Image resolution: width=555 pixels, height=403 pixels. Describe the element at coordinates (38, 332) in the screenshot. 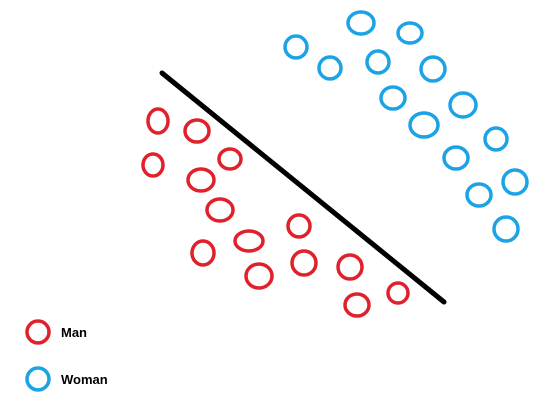

I see `man-marker-icon` at that location.